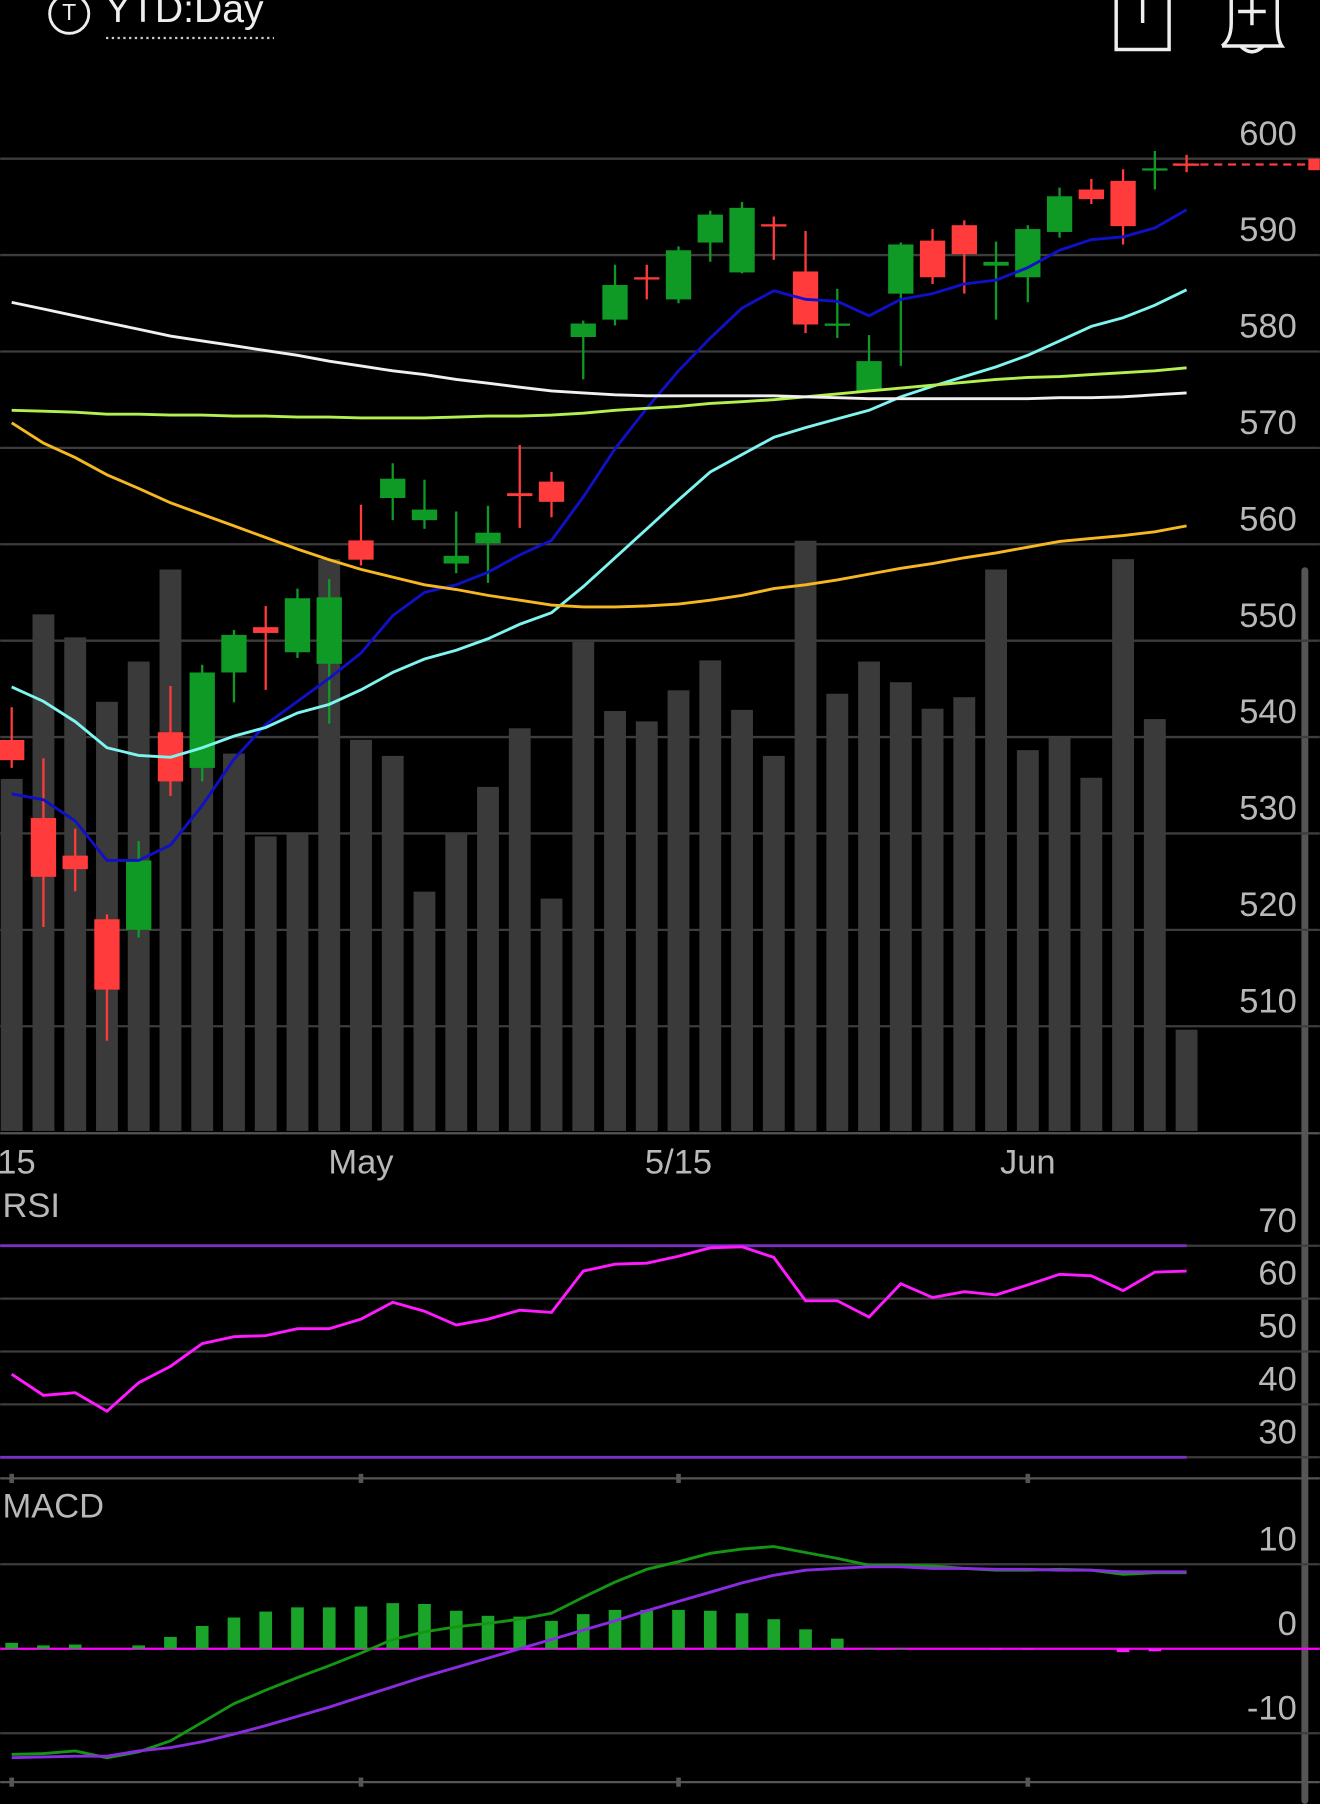 Image resolution: width=1320 pixels, height=1804 pixels. I want to click on rsi-line, so click(598, 1329).